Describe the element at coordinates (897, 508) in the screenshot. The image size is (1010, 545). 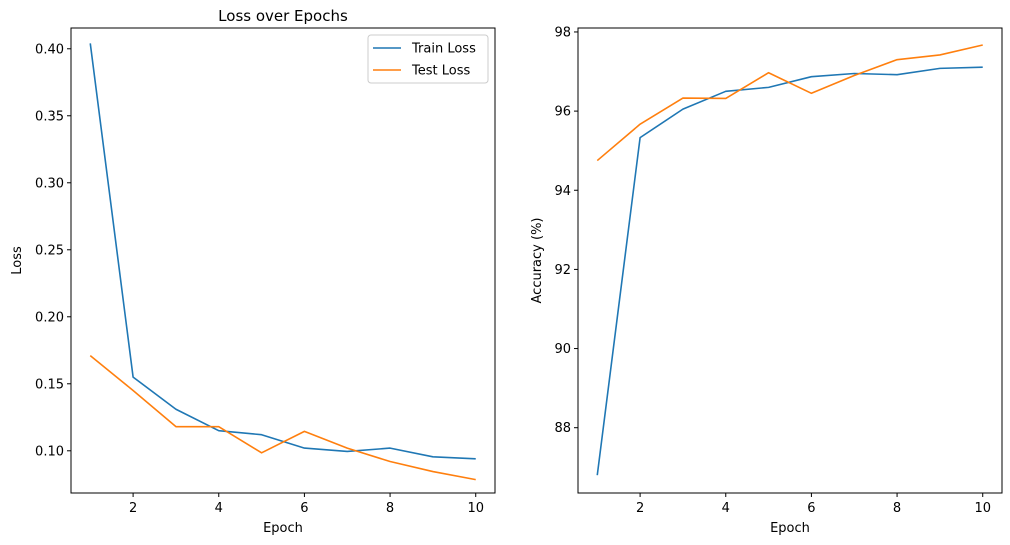
I see `accuracy-x-tick-label: 8` at that location.